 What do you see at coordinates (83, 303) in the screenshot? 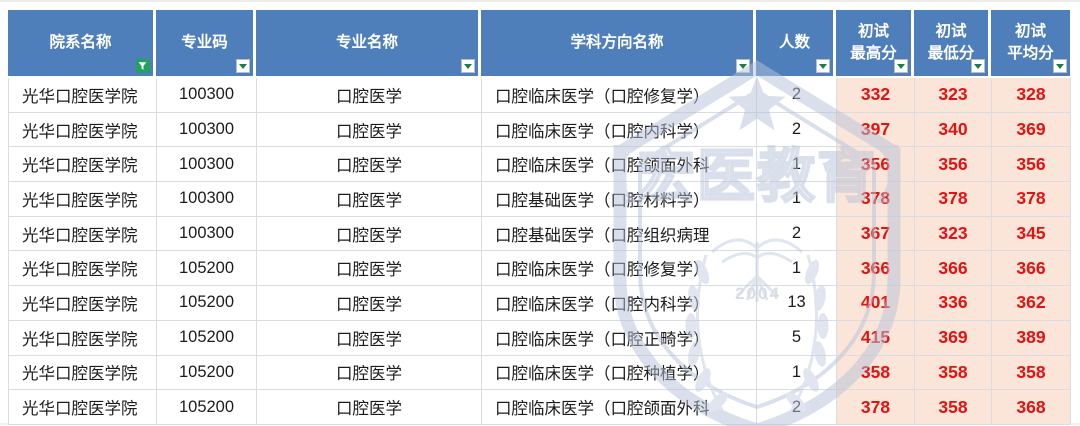
I see `cell-r6-c0: 光华口腔医学院` at bounding box center [83, 303].